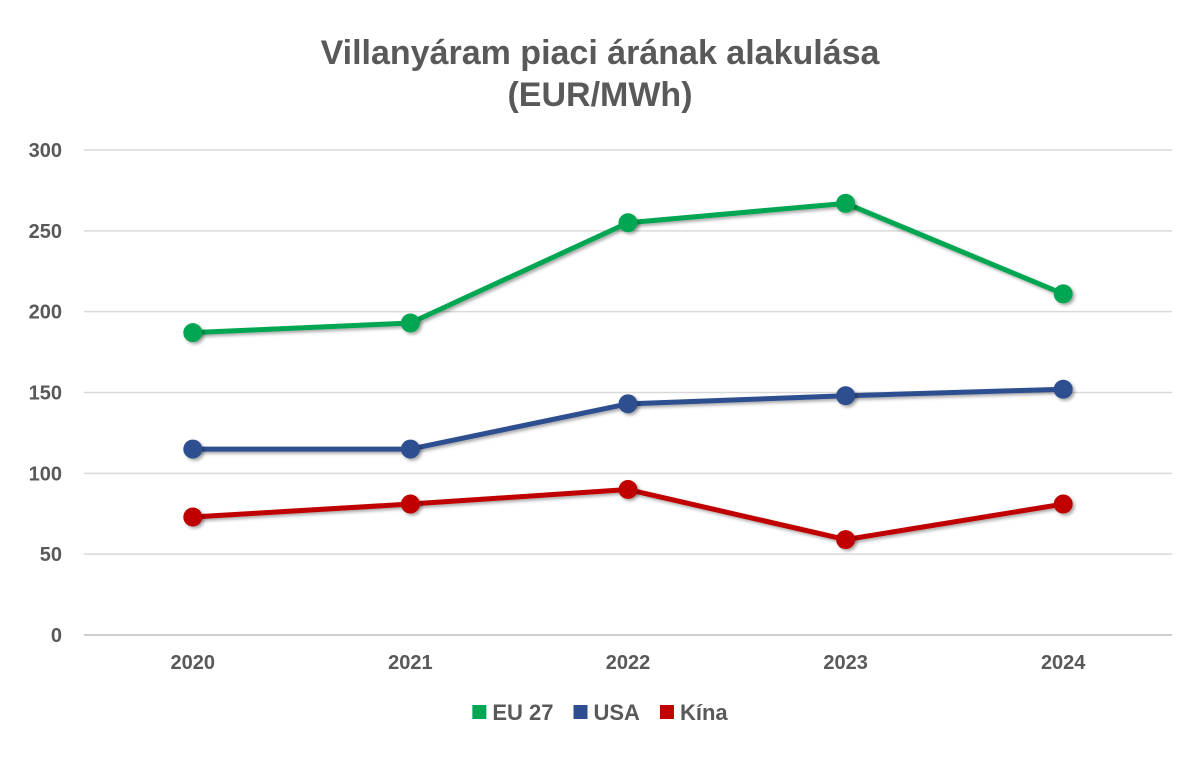 This screenshot has width=1200, height=763. Describe the element at coordinates (601, 53) in the screenshot. I see `chart-title: Villanyáram piaci árának alakulása` at that location.